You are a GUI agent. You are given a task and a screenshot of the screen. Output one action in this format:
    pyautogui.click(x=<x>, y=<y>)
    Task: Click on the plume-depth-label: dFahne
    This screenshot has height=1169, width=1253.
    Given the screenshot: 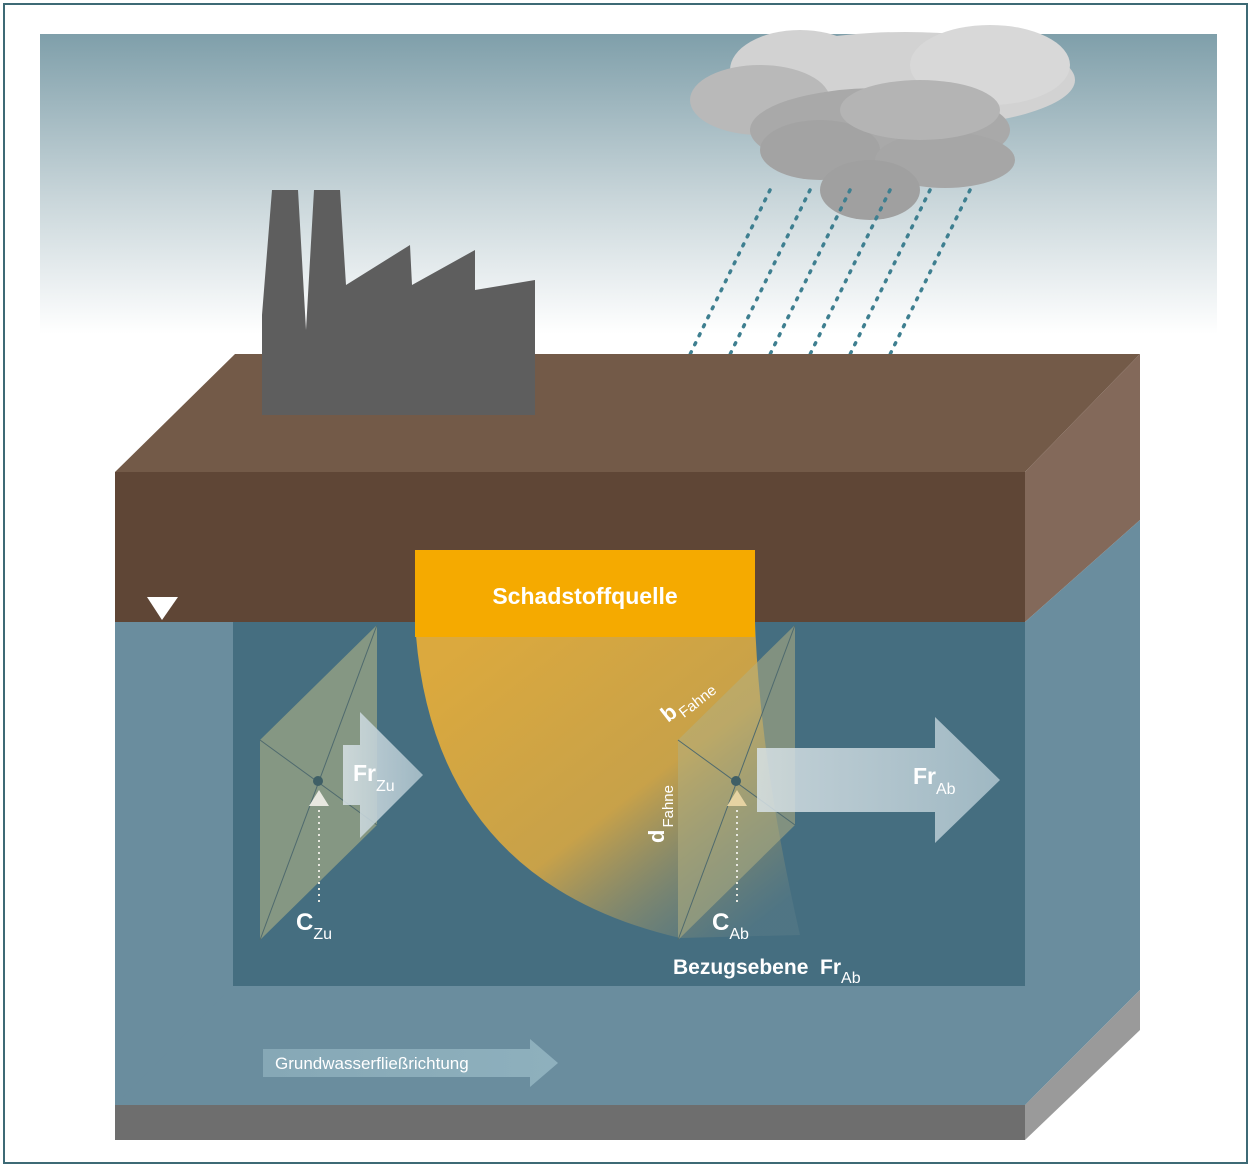 What is the action you would take?
    pyautogui.click(x=660, y=814)
    